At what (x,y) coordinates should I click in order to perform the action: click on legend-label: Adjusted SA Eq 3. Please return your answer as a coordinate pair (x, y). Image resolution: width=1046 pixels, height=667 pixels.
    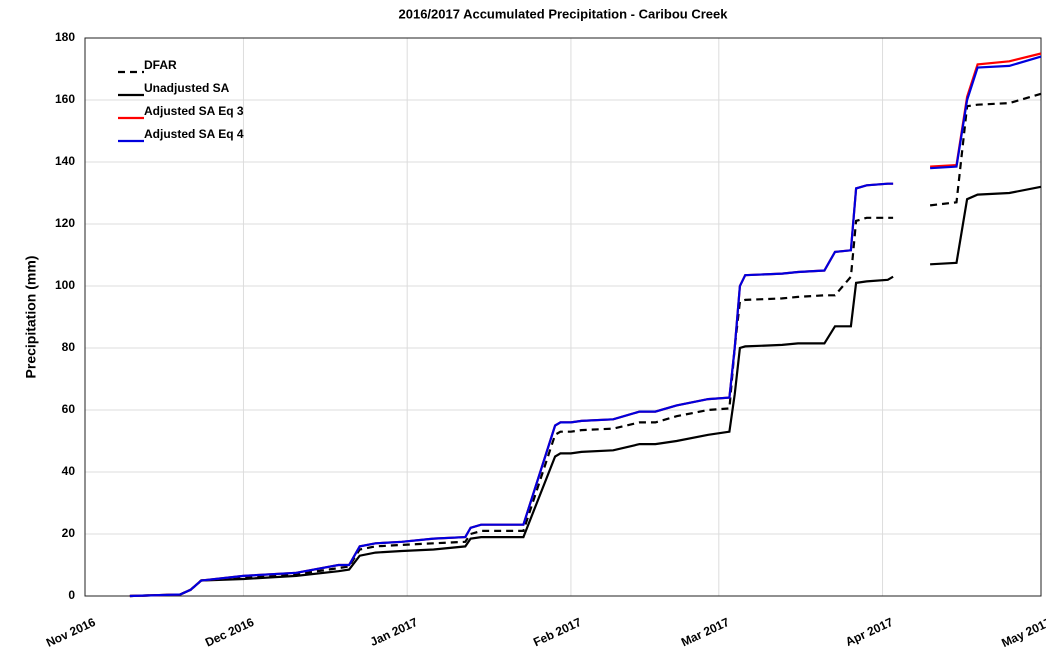
    Looking at the image, I should click on (194, 111).